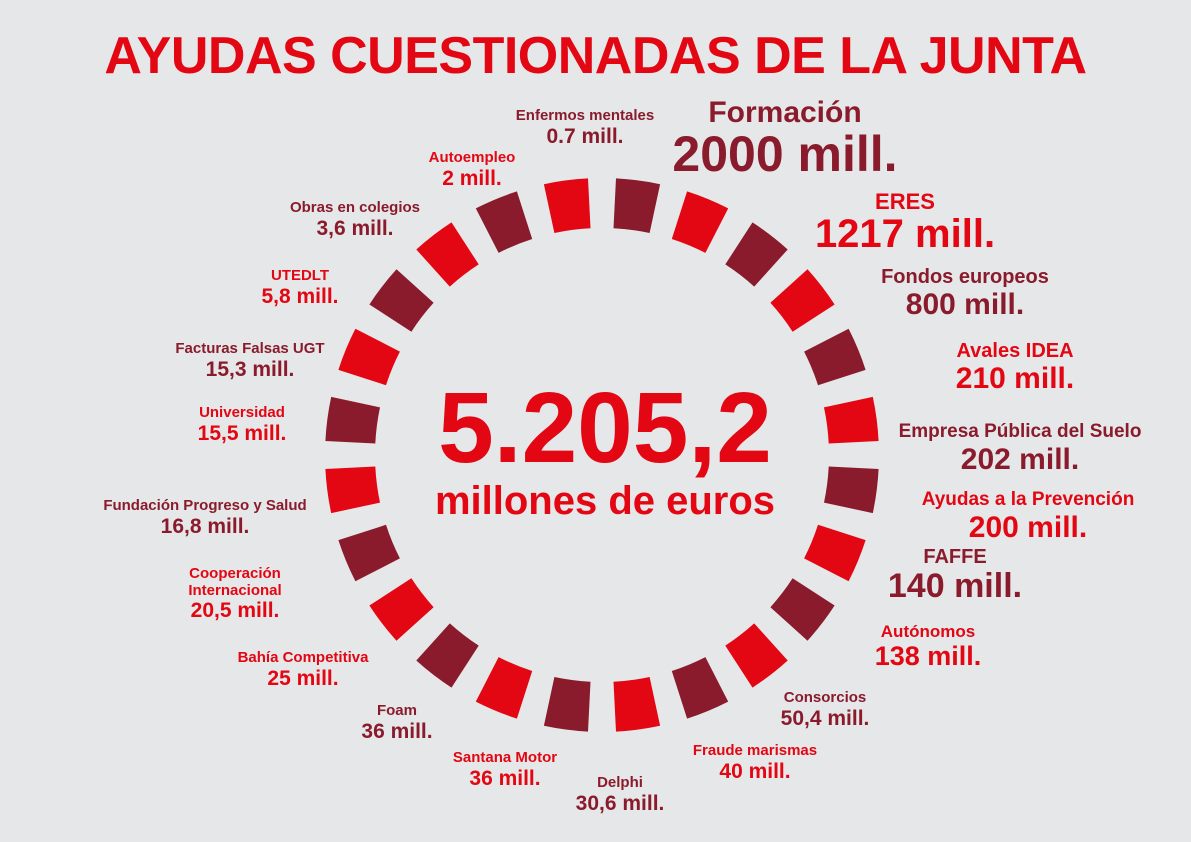 The height and width of the screenshot is (842, 1191). Describe the element at coordinates (235, 582) in the screenshot. I see `label-name: Cooperación Internacional` at that location.